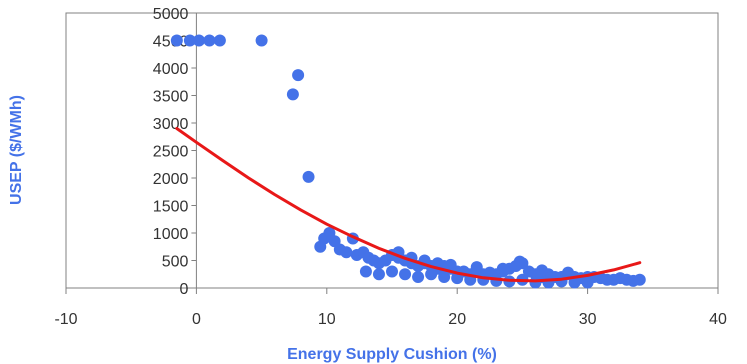 The height and width of the screenshot is (364, 747). I want to click on x-tick-label: 30, so click(588, 319).